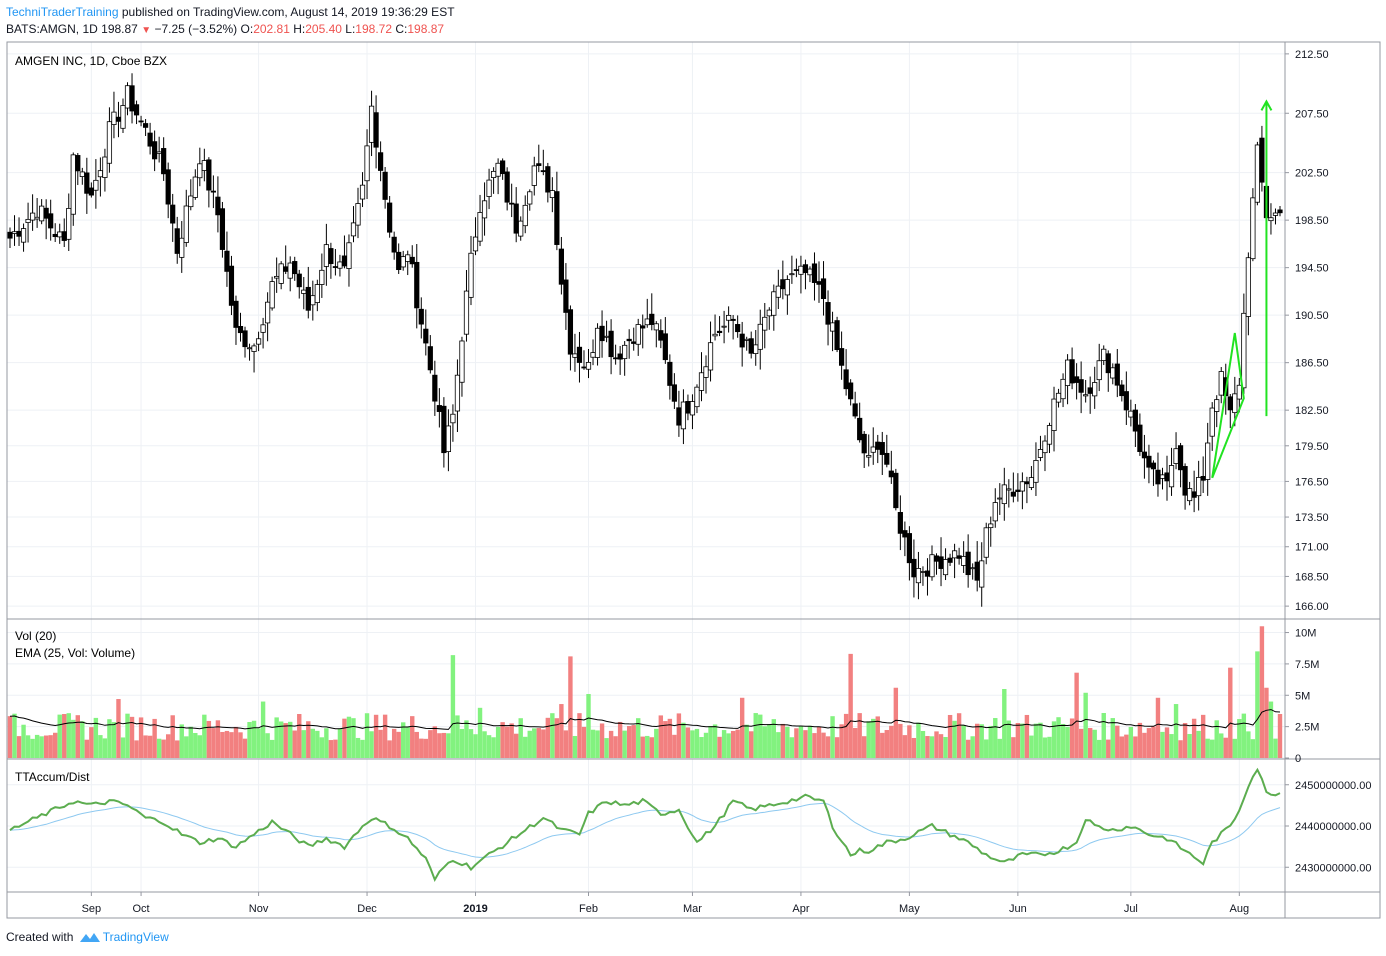  Describe the element at coordinates (645, 830) in the screenshot. I see `indicator-signal-line` at that location.